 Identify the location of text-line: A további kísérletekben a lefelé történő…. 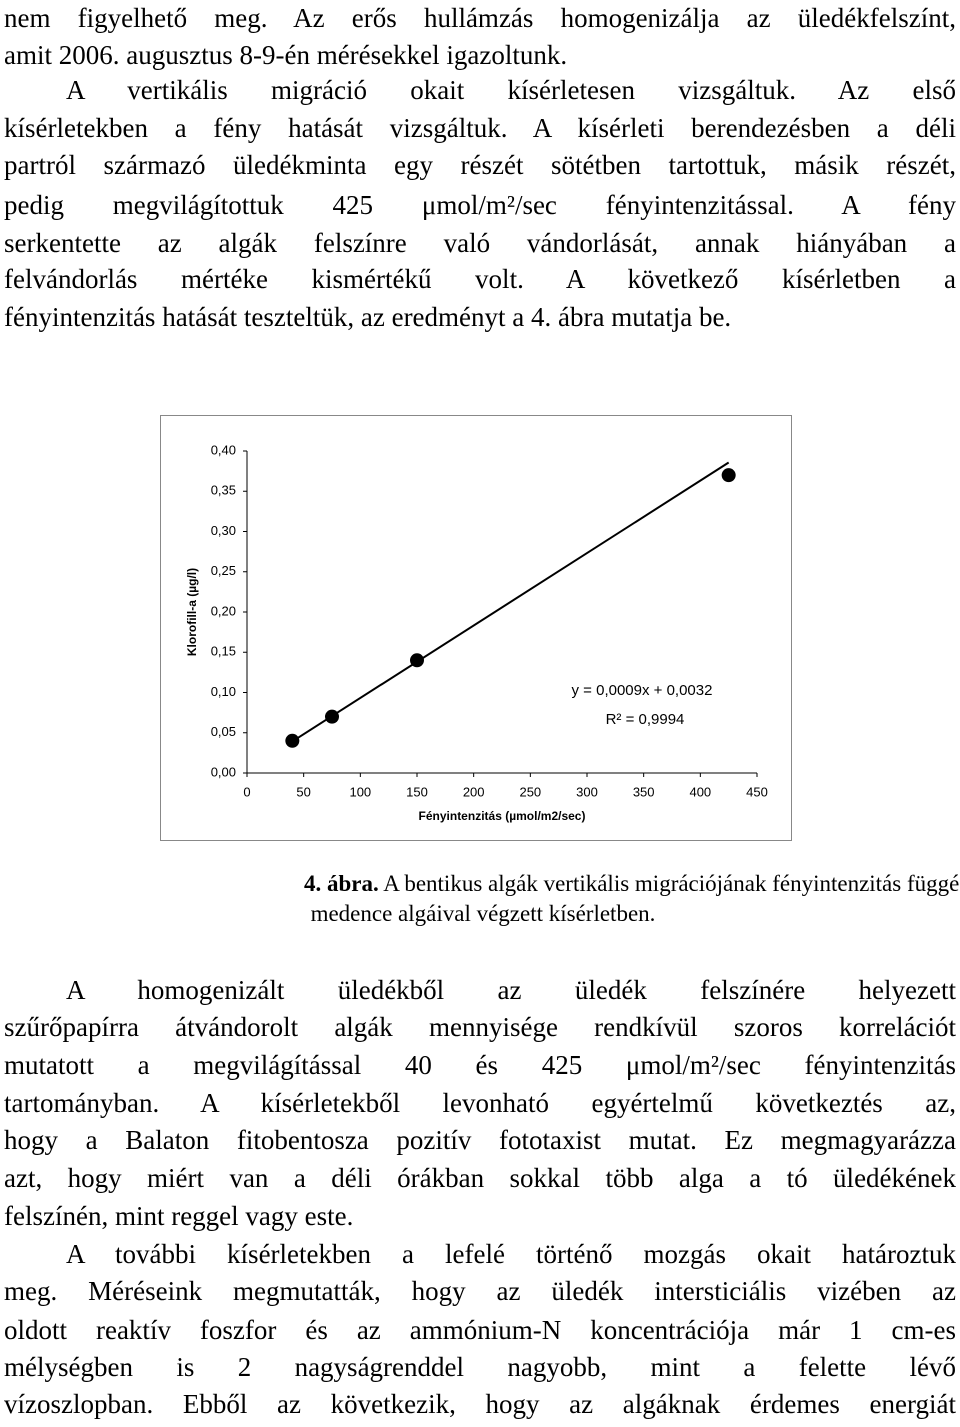
(511, 1254).